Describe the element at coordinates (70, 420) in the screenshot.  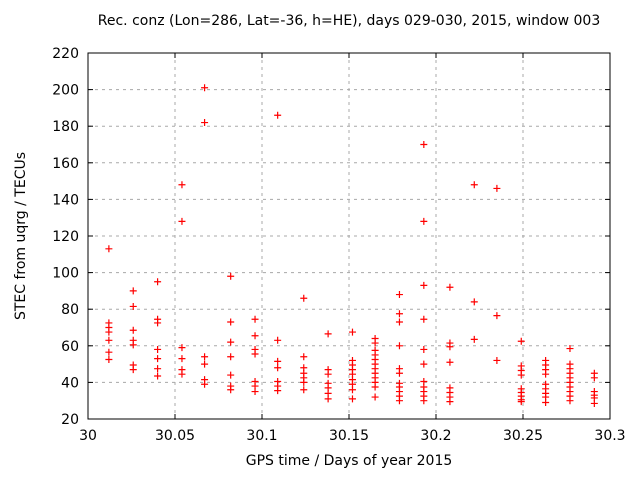
I see `y-tick-label: 20` at that location.